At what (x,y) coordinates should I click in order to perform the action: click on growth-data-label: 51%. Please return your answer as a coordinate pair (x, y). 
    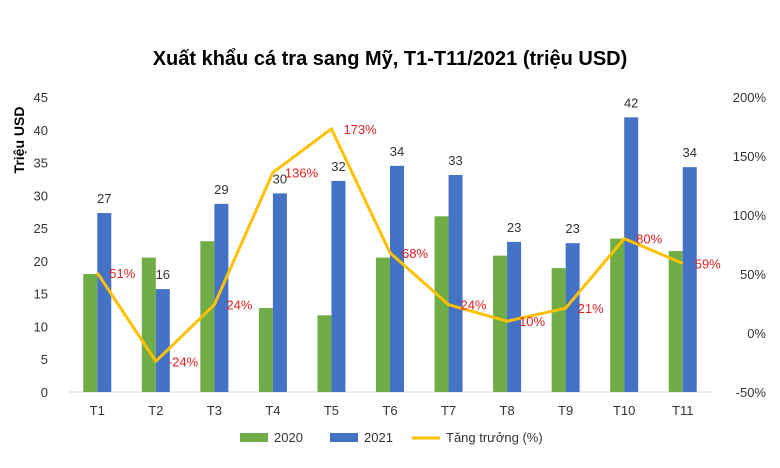
    Looking at the image, I should click on (122, 273).